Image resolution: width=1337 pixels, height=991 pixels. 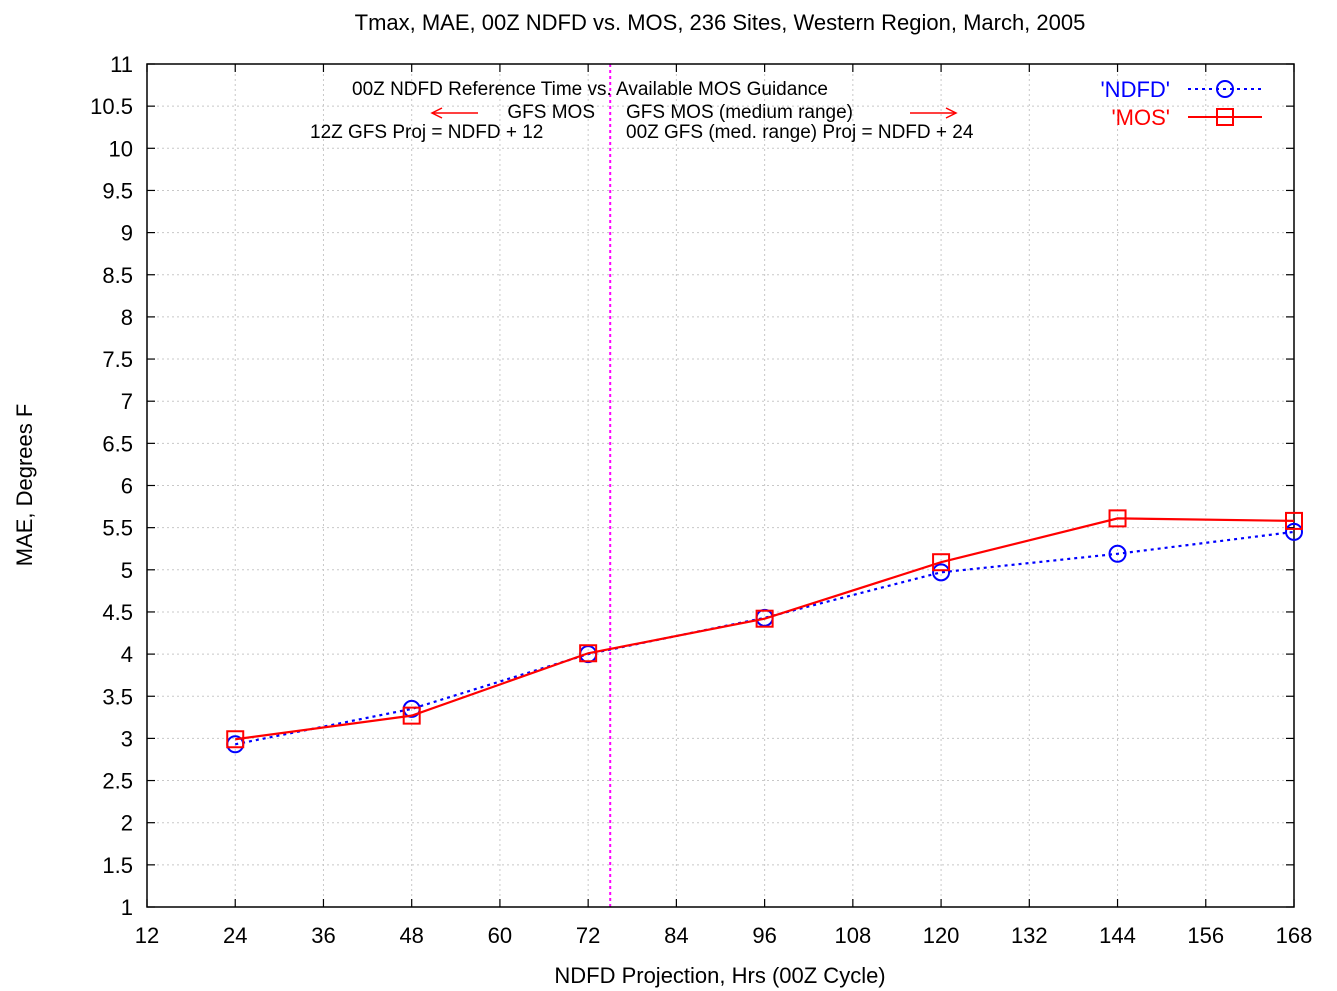 I want to click on x-tick-label: 36, so click(x=323, y=935).